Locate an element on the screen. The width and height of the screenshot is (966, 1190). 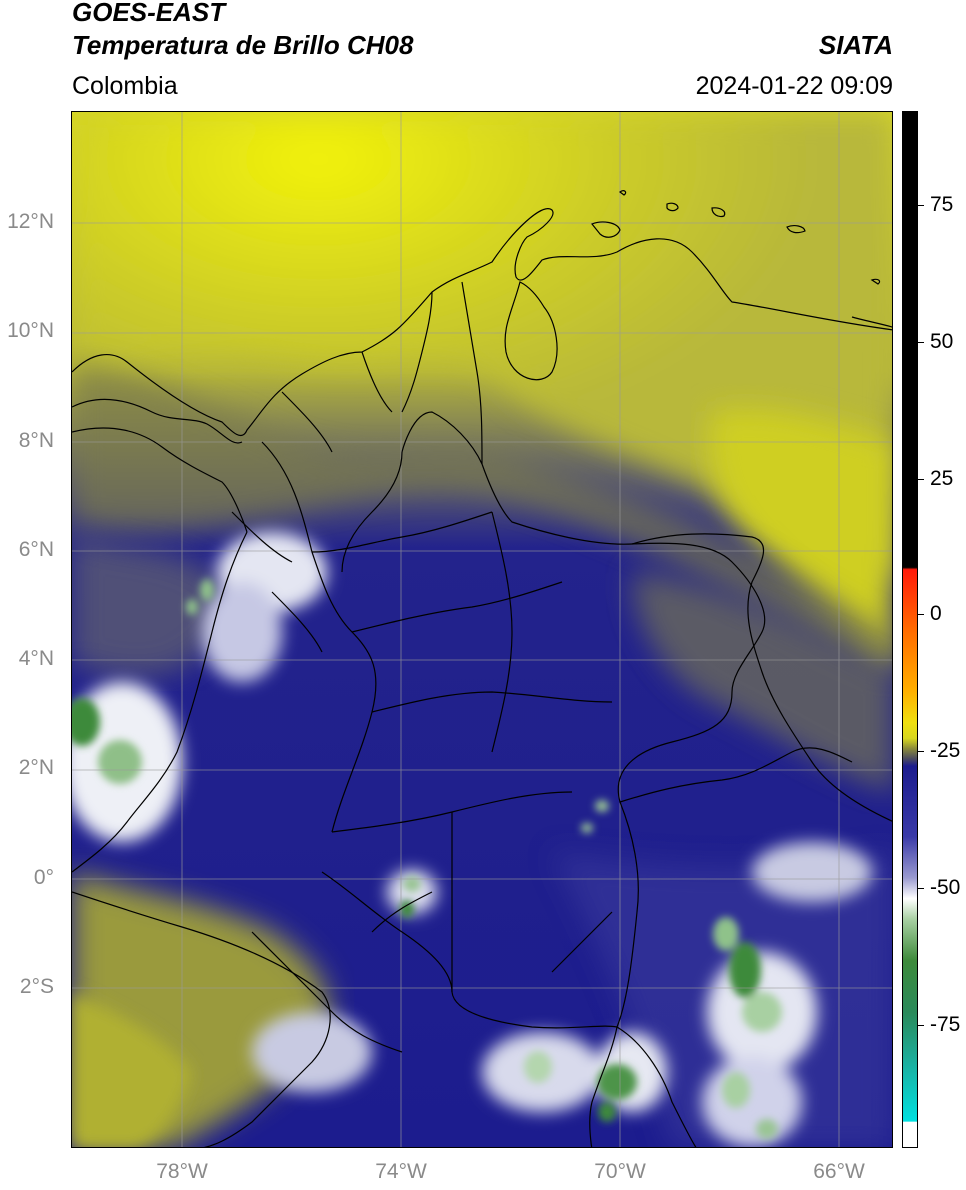
lat-label-2s: 2°S is located at coordinates (36, 986).